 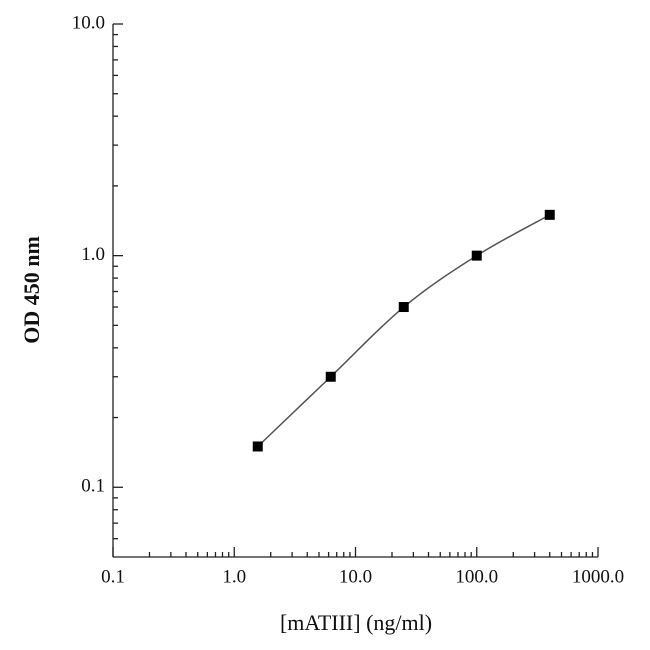 I want to click on x-tick-label: 10.0, so click(x=355, y=576).